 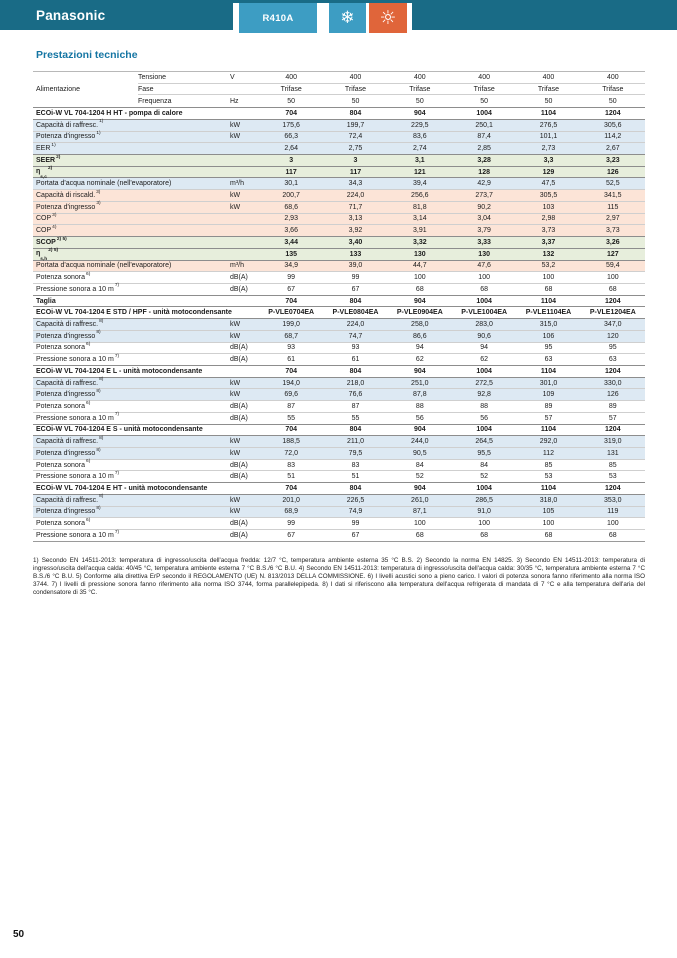 What do you see at coordinates (548, 266) in the screenshot?
I see `cell-value: 53,2` at bounding box center [548, 266].